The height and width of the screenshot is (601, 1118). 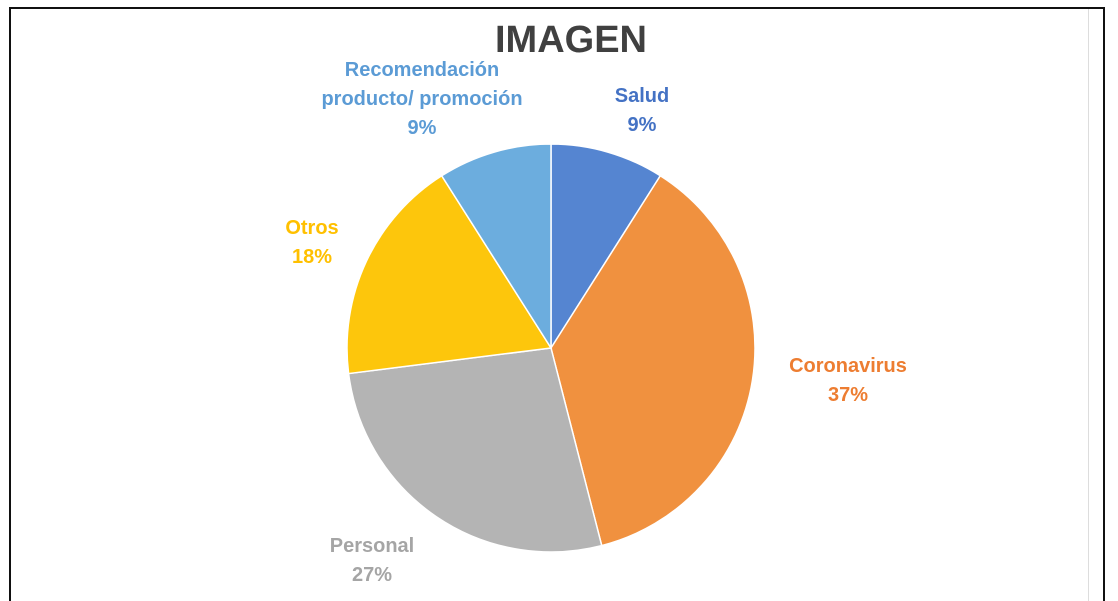 What do you see at coordinates (372, 546) in the screenshot?
I see `category-label: Personal` at bounding box center [372, 546].